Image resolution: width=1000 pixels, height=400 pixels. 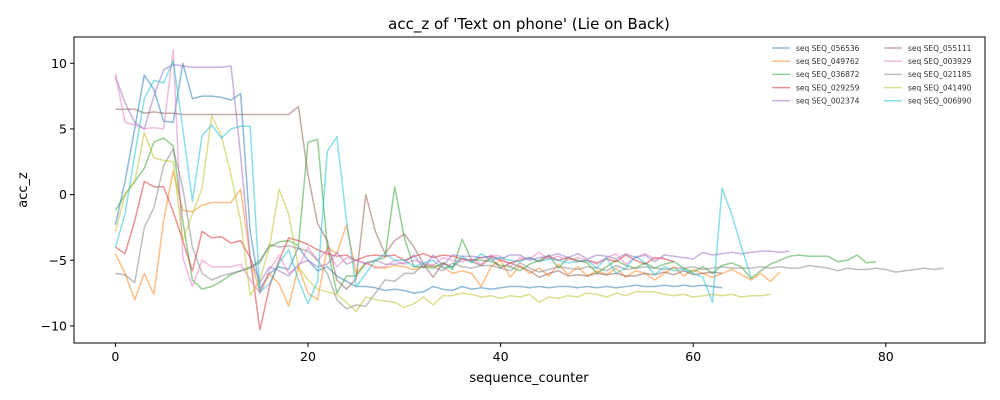 I want to click on y-tick-label: −10, so click(x=54, y=325).